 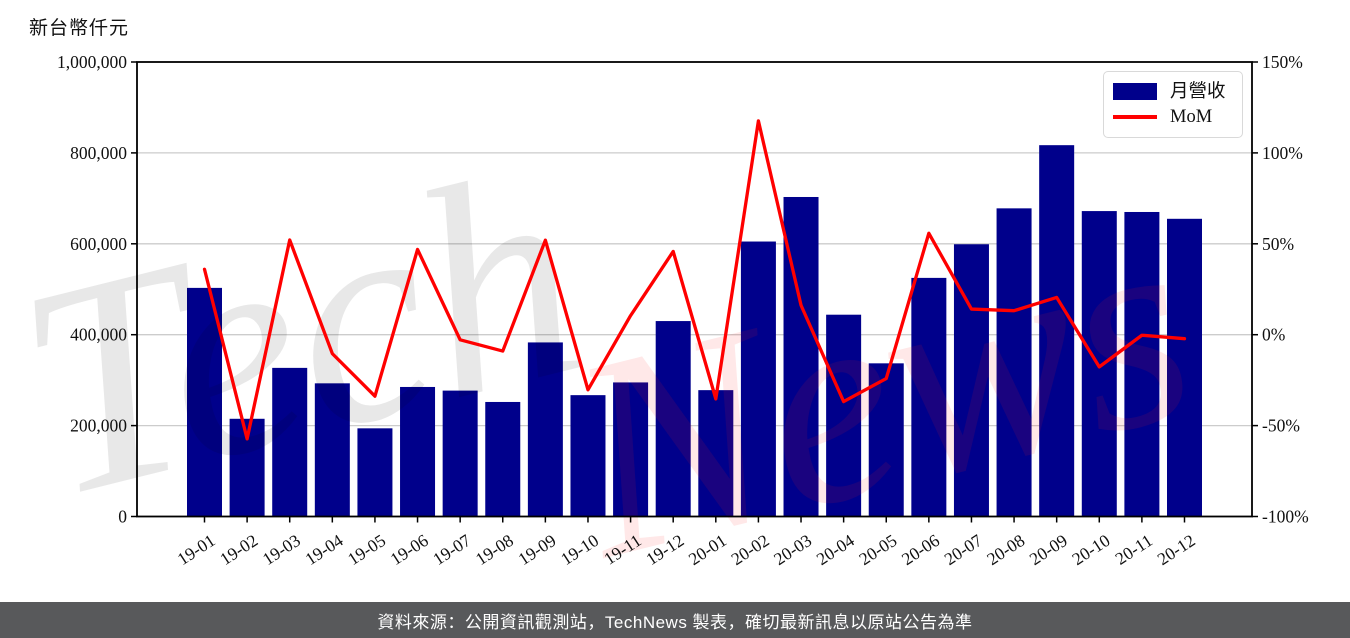 I want to click on x-tick-label: 19-05, so click(x=366, y=549).